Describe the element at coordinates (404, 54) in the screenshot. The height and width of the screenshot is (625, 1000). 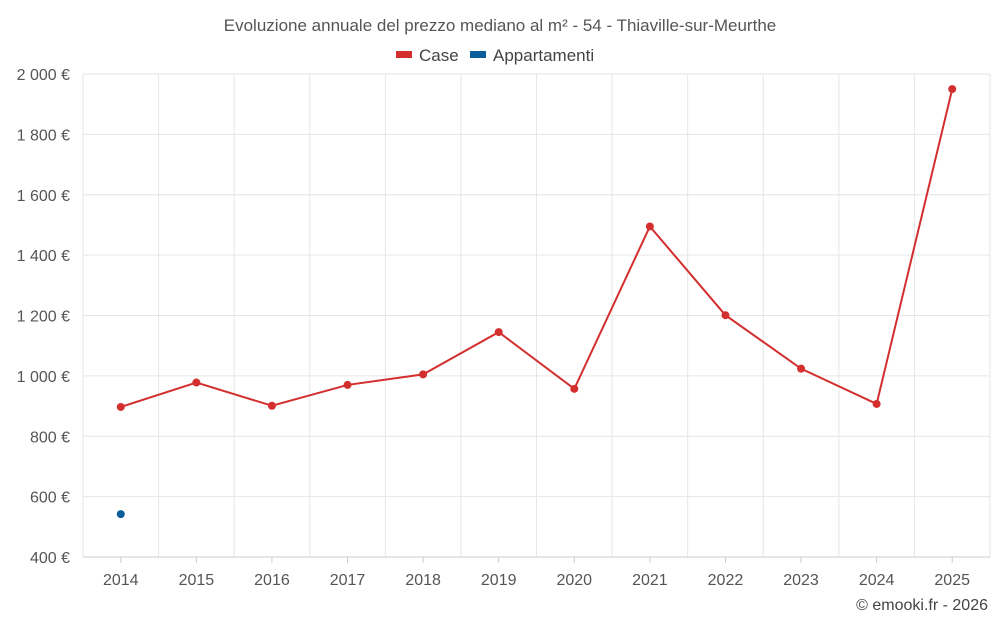
I see `legend-swatch-case` at that location.